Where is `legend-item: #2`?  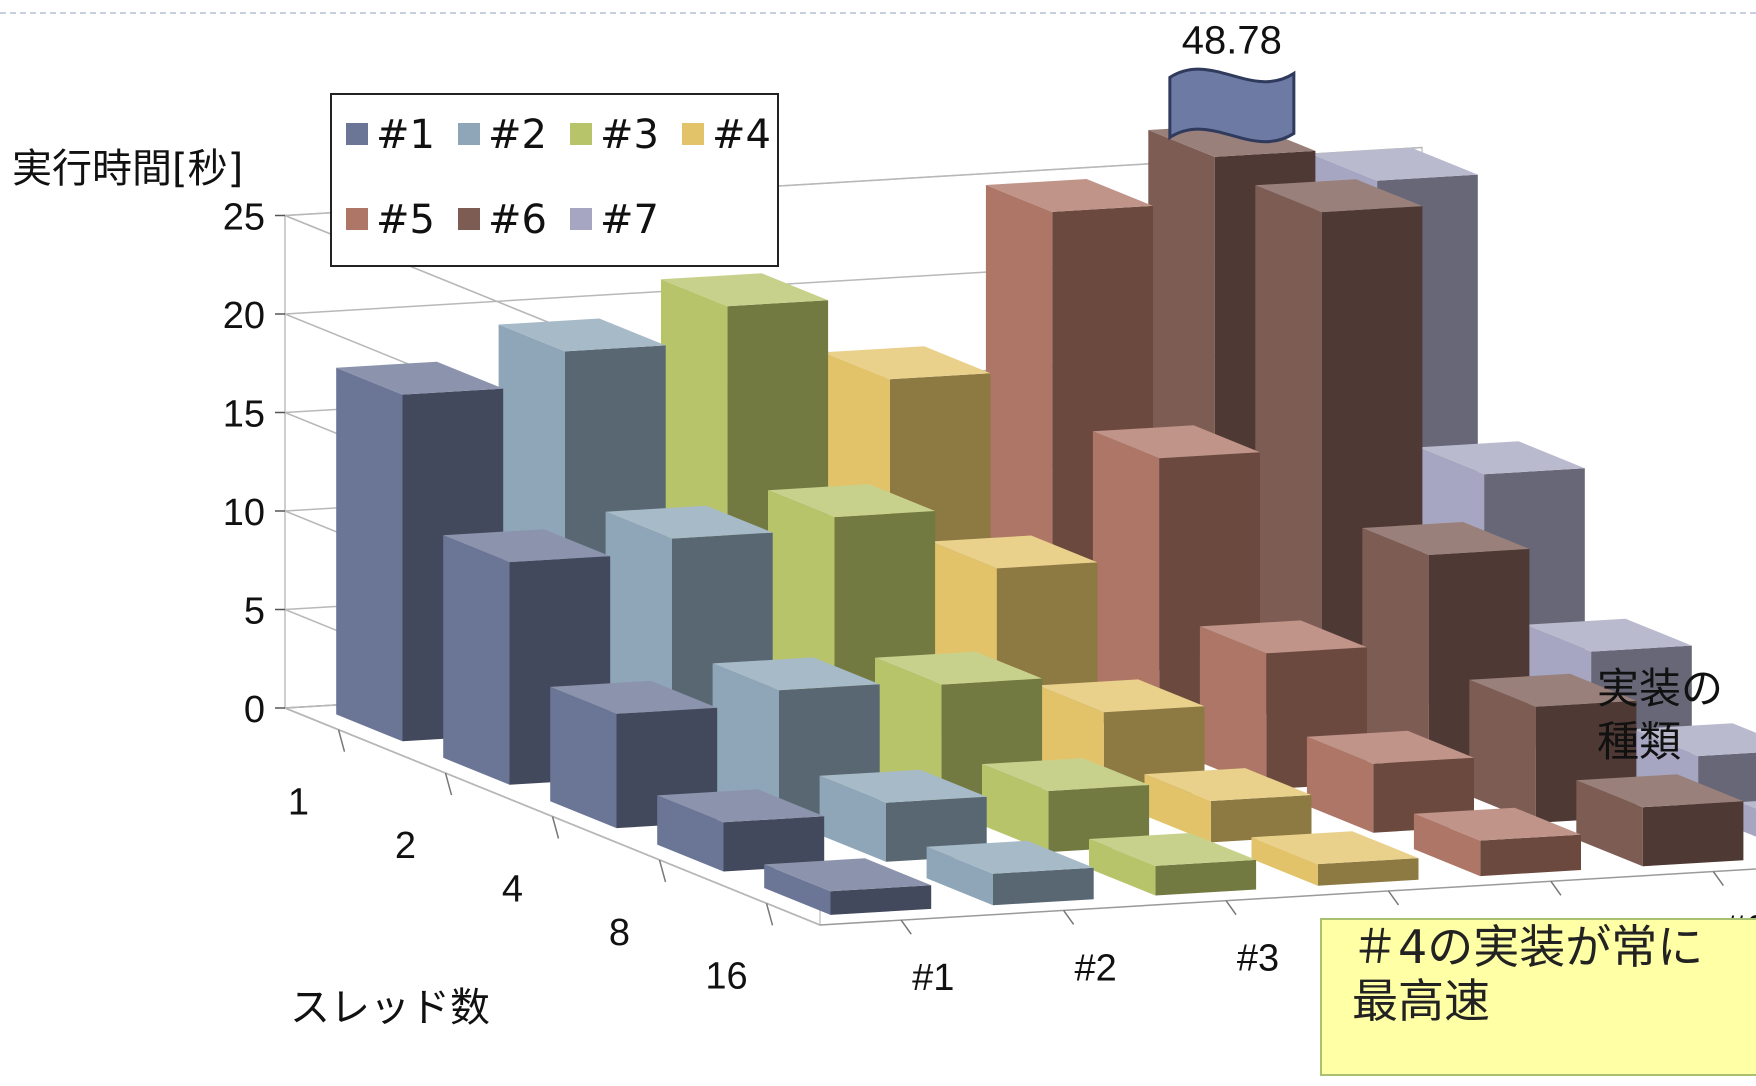
legend-item: #2 is located at coordinates (502, 135).